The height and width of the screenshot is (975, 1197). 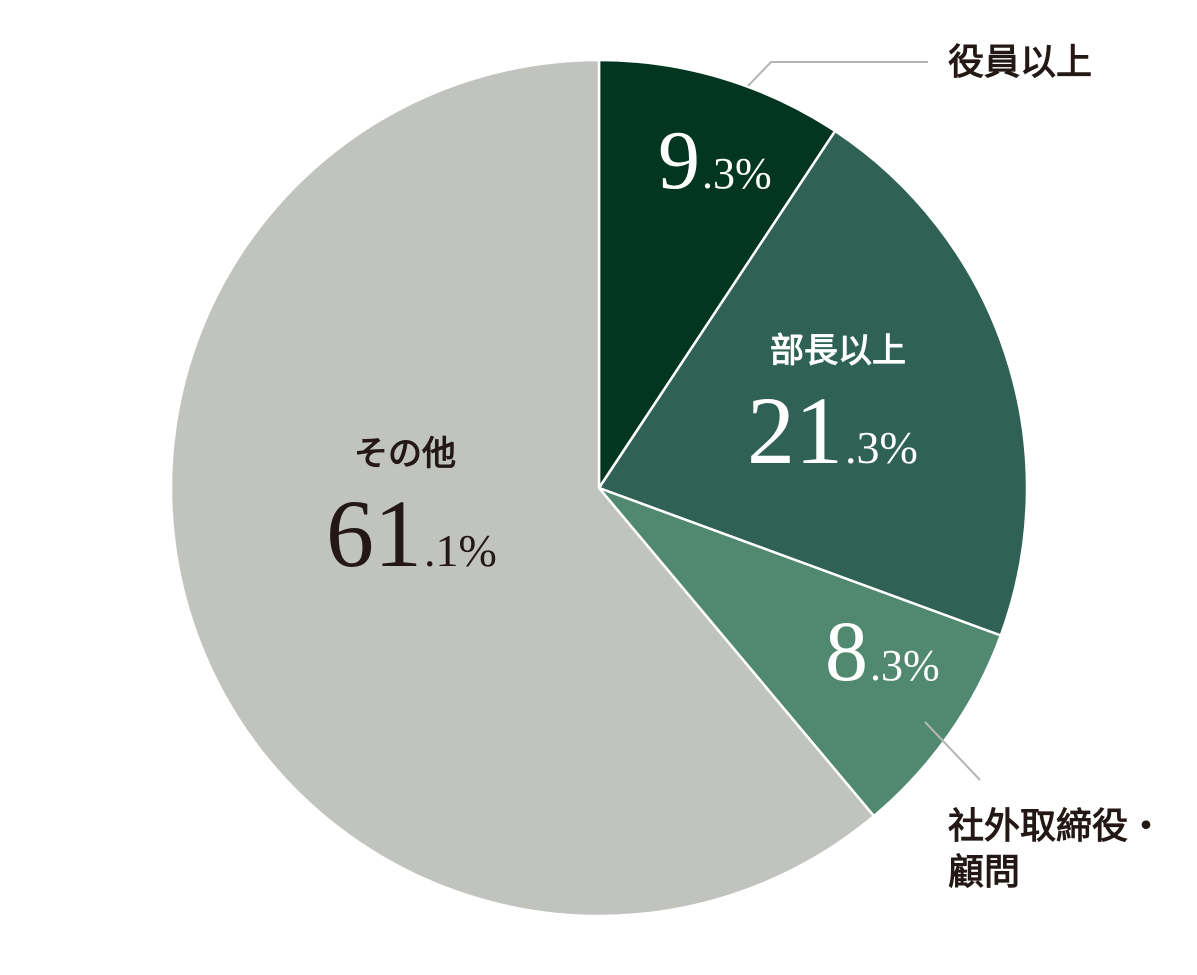 I want to click on category-label-executive: 役員以上, so click(x=1020, y=62).